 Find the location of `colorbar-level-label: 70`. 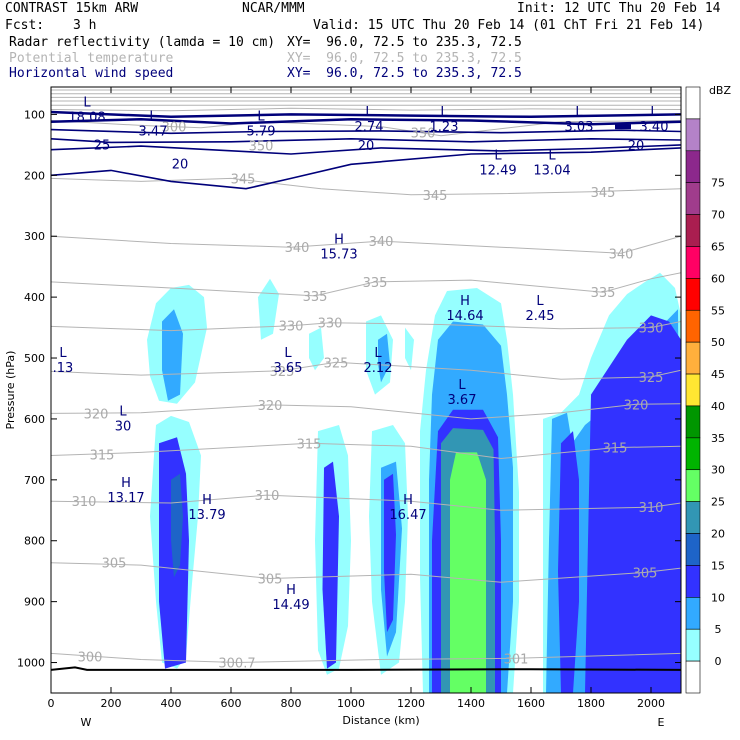

colorbar-level-label: 70 is located at coordinates (718, 215).